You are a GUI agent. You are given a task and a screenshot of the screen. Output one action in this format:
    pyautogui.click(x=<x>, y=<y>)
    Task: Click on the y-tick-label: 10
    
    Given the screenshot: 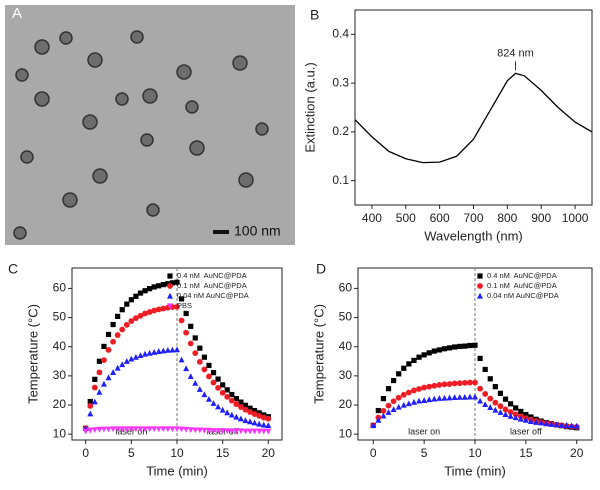 What is the action you would take?
    pyautogui.click(x=60, y=433)
    